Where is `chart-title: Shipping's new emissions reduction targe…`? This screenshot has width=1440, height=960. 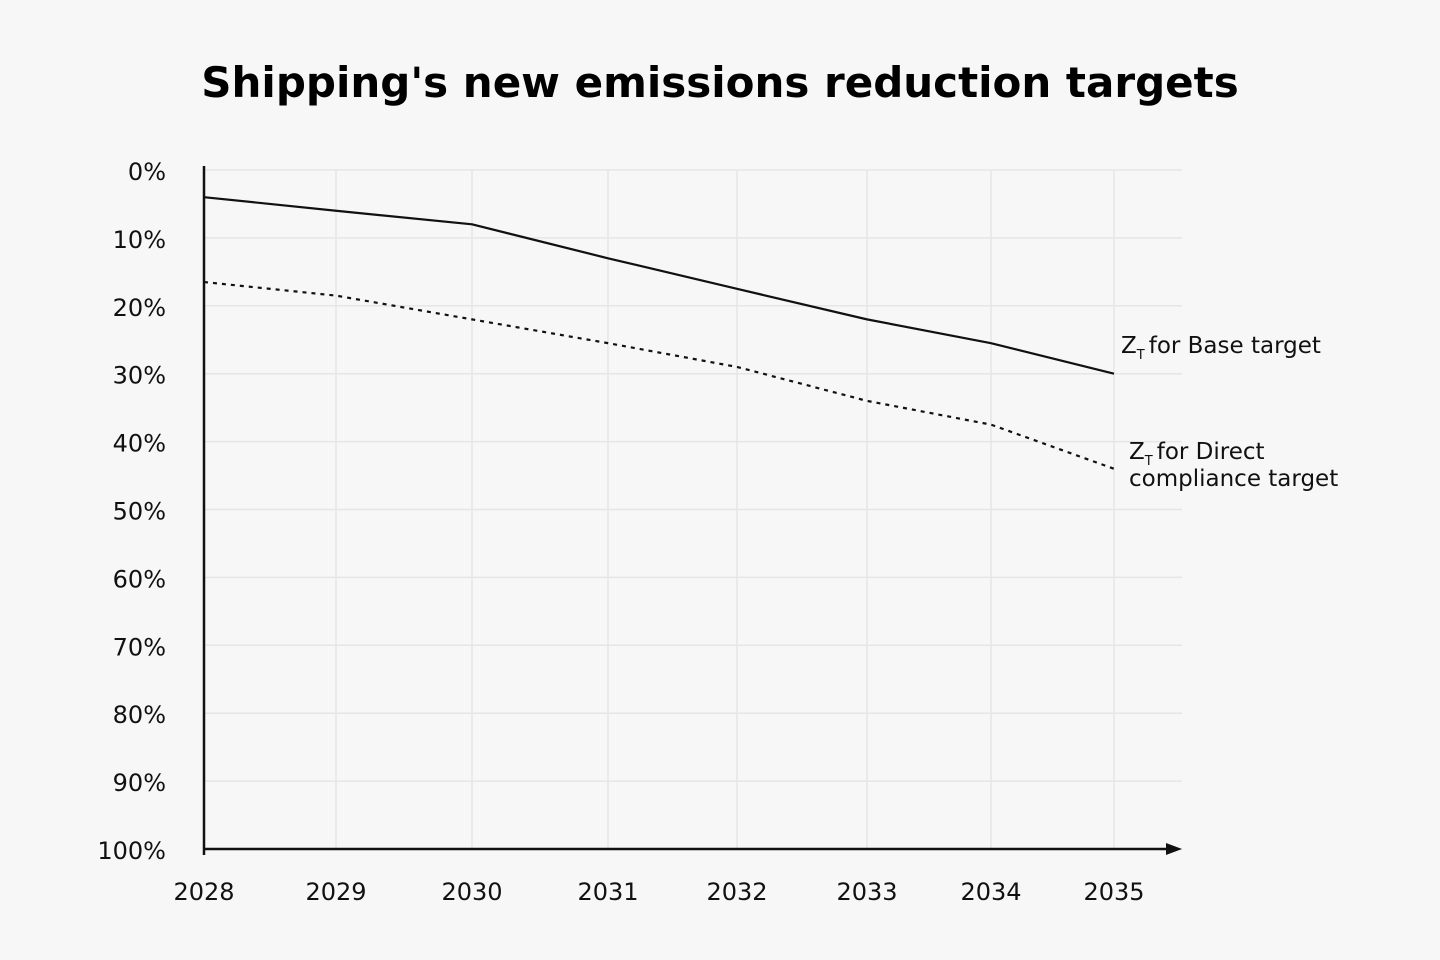
chart-title: Shipping's new emissions reduction targe… is located at coordinates (719, 82).